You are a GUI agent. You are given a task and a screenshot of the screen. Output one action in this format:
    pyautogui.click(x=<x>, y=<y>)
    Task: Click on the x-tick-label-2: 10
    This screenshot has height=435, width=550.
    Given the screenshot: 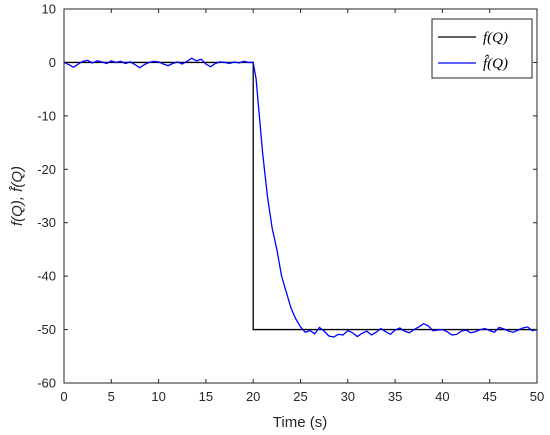 What is the action you would take?
    pyautogui.click(x=158, y=396)
    